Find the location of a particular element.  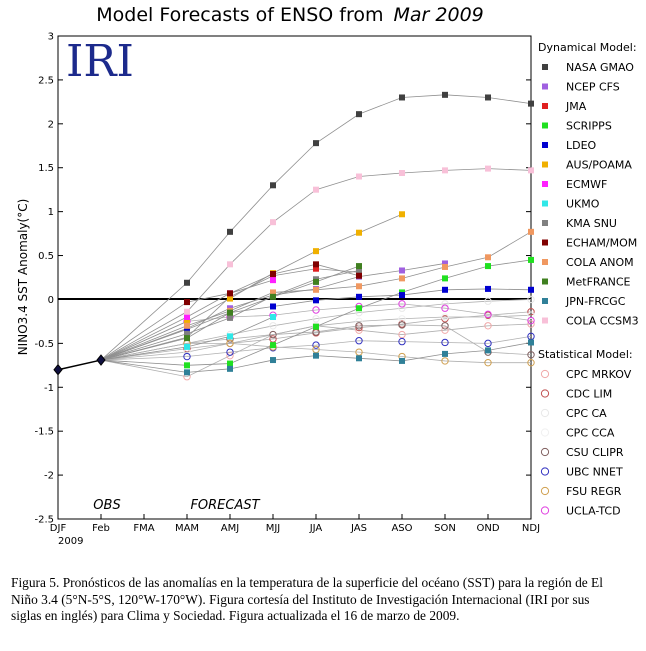

x-tick-label: MAM is located at coordinates (187, 528).